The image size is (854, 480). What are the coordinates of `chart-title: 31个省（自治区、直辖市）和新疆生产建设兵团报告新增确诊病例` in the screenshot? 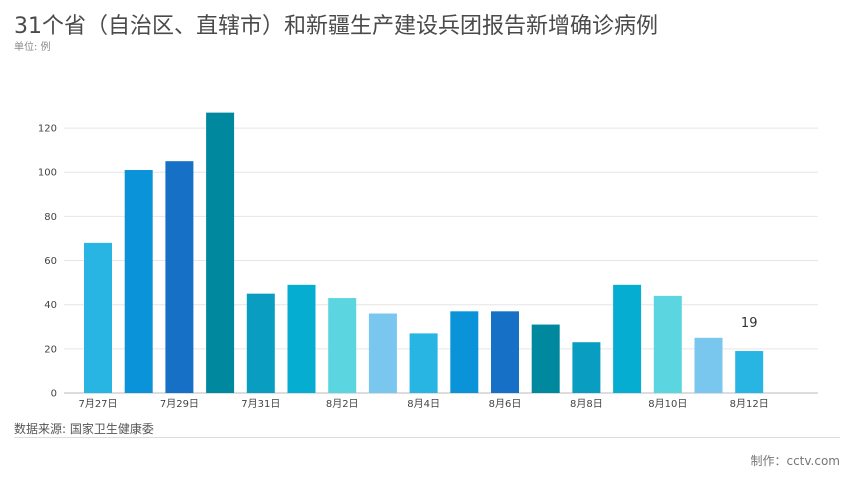 It's located at (336, 26).